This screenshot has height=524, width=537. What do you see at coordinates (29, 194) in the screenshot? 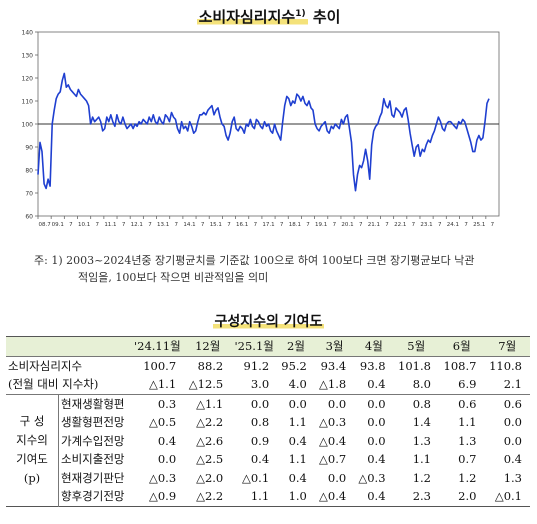
I see `y-tick-label: 70` at bounding box center [29, 194].